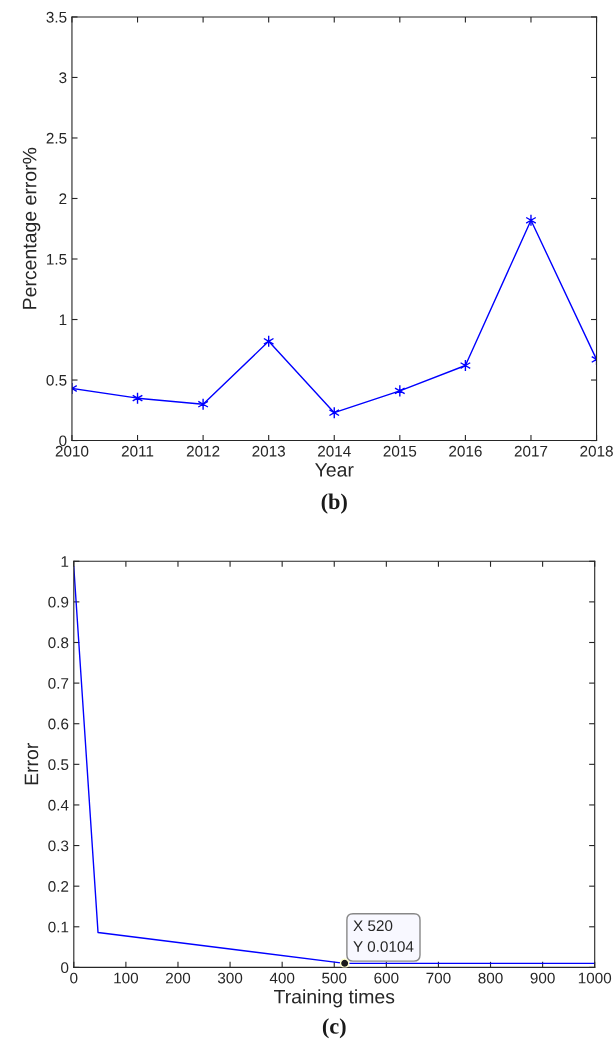  I want to click on text: (b), so click(334, 503).